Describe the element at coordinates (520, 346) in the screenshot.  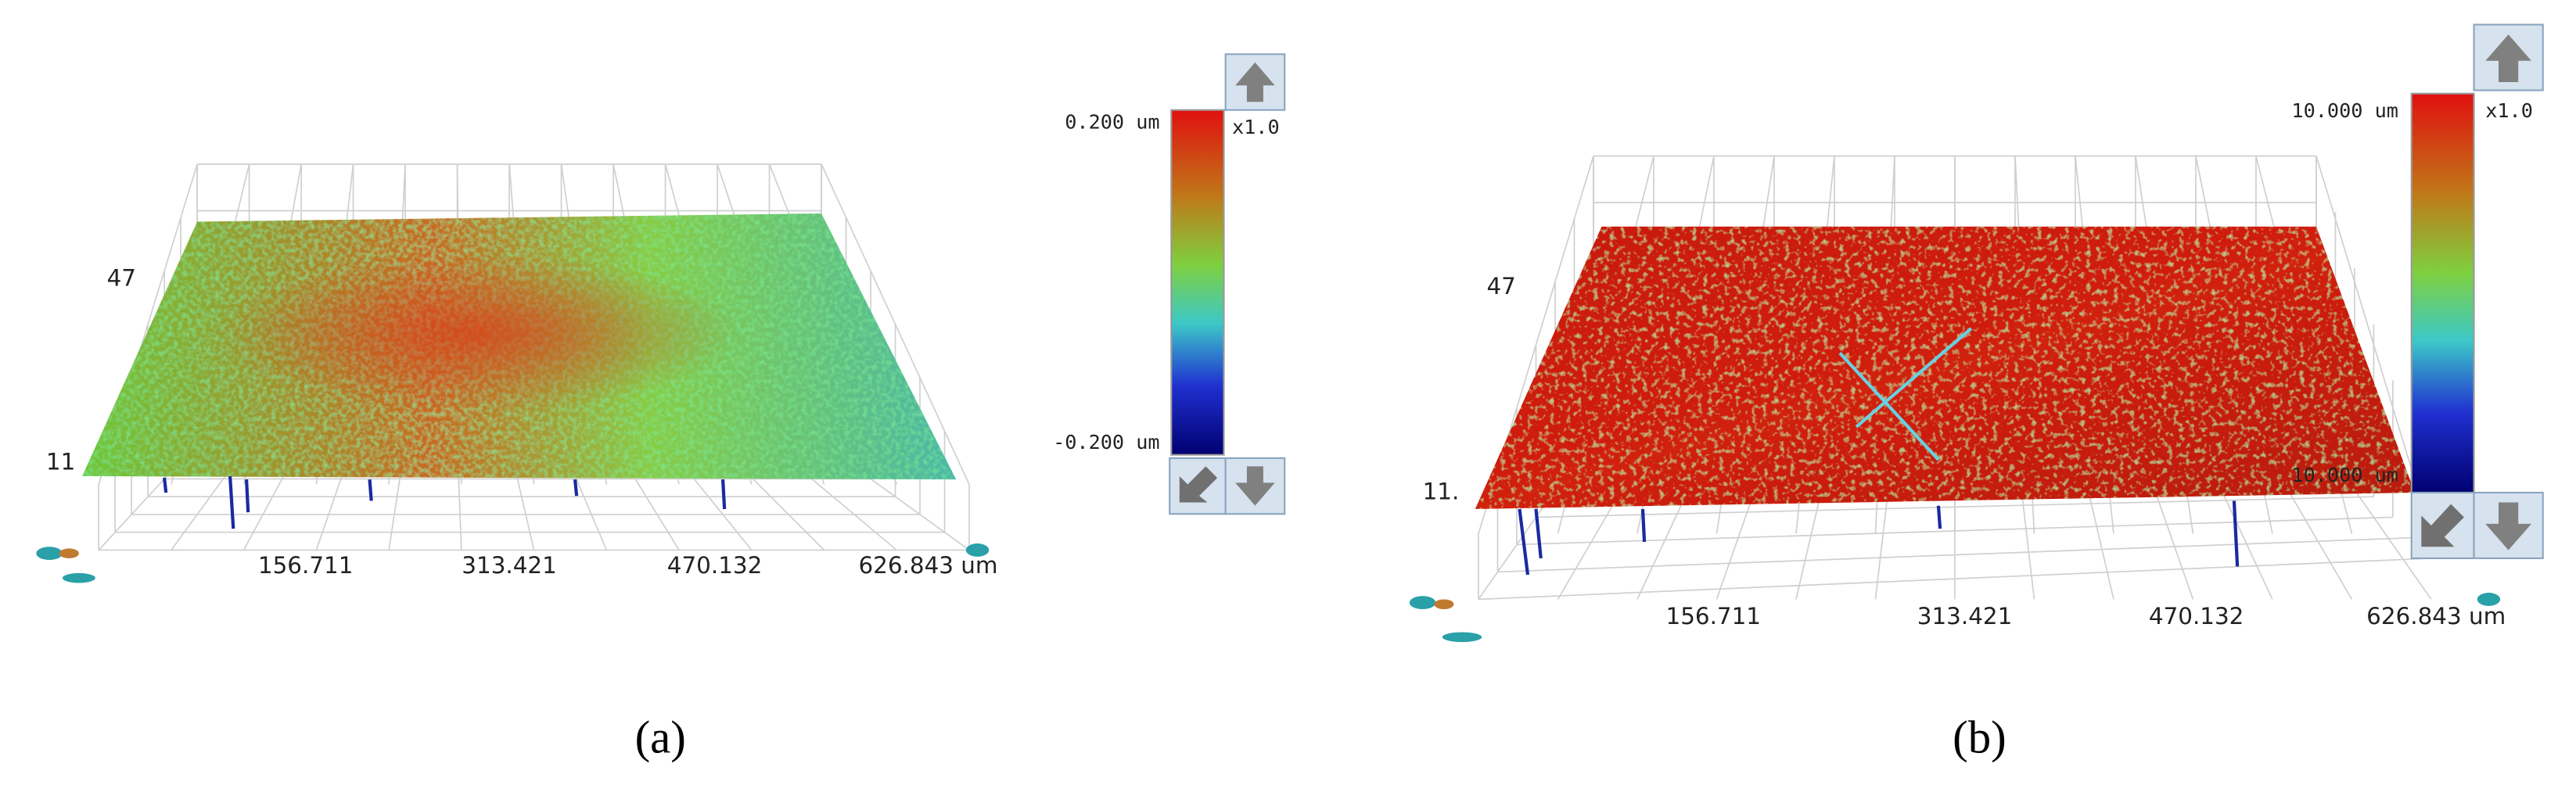
I see `surface-highlight` at that location.